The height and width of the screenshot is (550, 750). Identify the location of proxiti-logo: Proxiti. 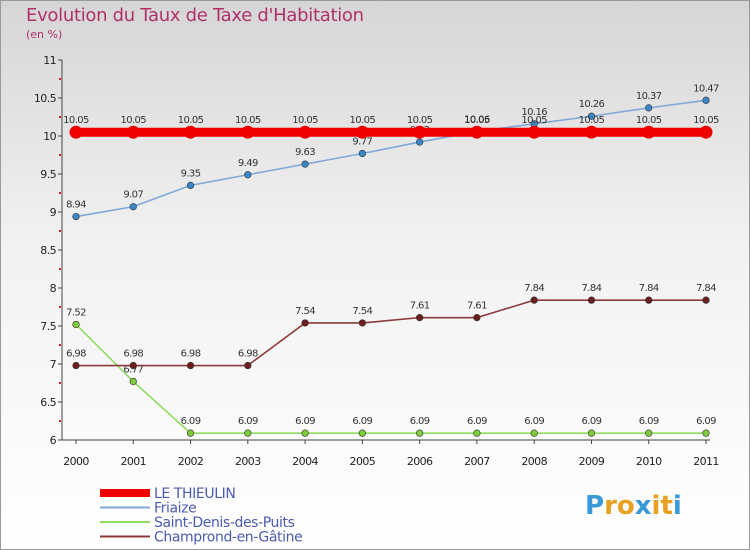
(633, 506).